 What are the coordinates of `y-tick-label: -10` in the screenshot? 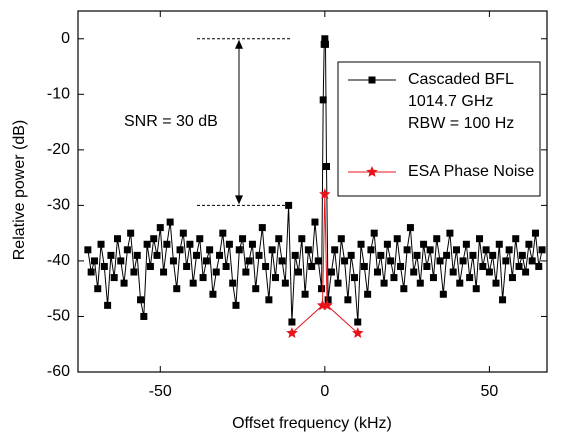 It's located at (58, 94).